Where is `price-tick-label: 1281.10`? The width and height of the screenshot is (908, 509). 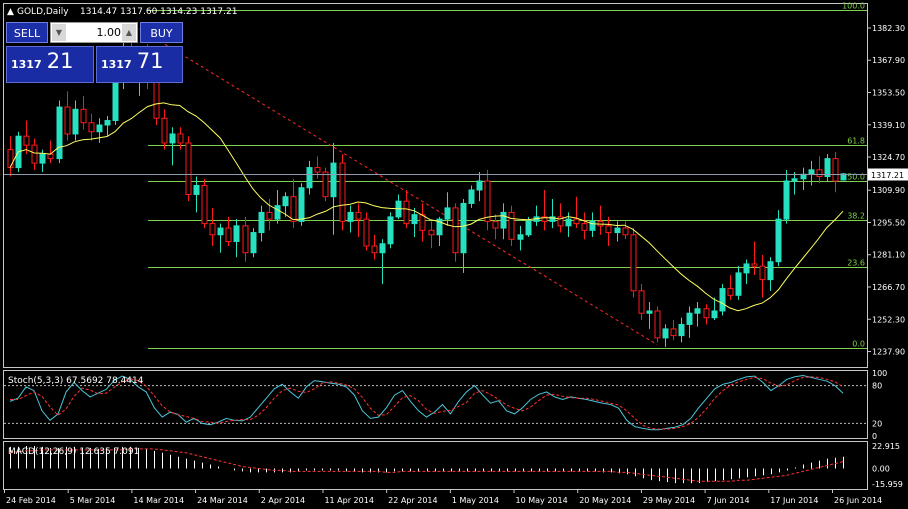 price-tick-label: 1281.10 is located at coordinates (888, 255).